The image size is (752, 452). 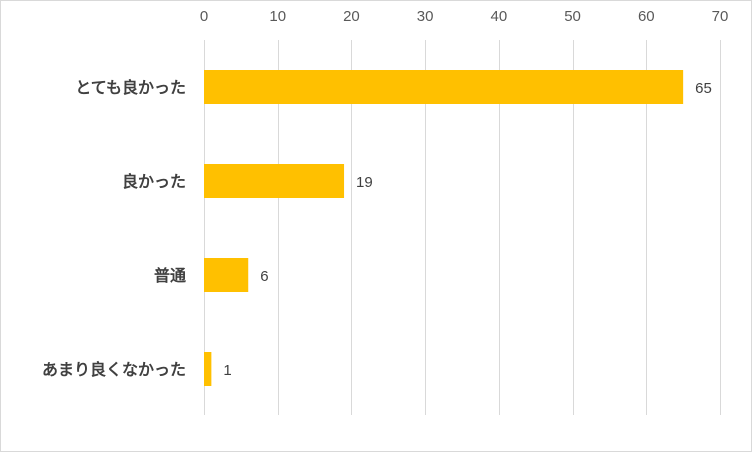 What do you see at coordinates (720, 16) in the screenshot?
I see `x-tick-label: 70` at bounding box center [720, 16].